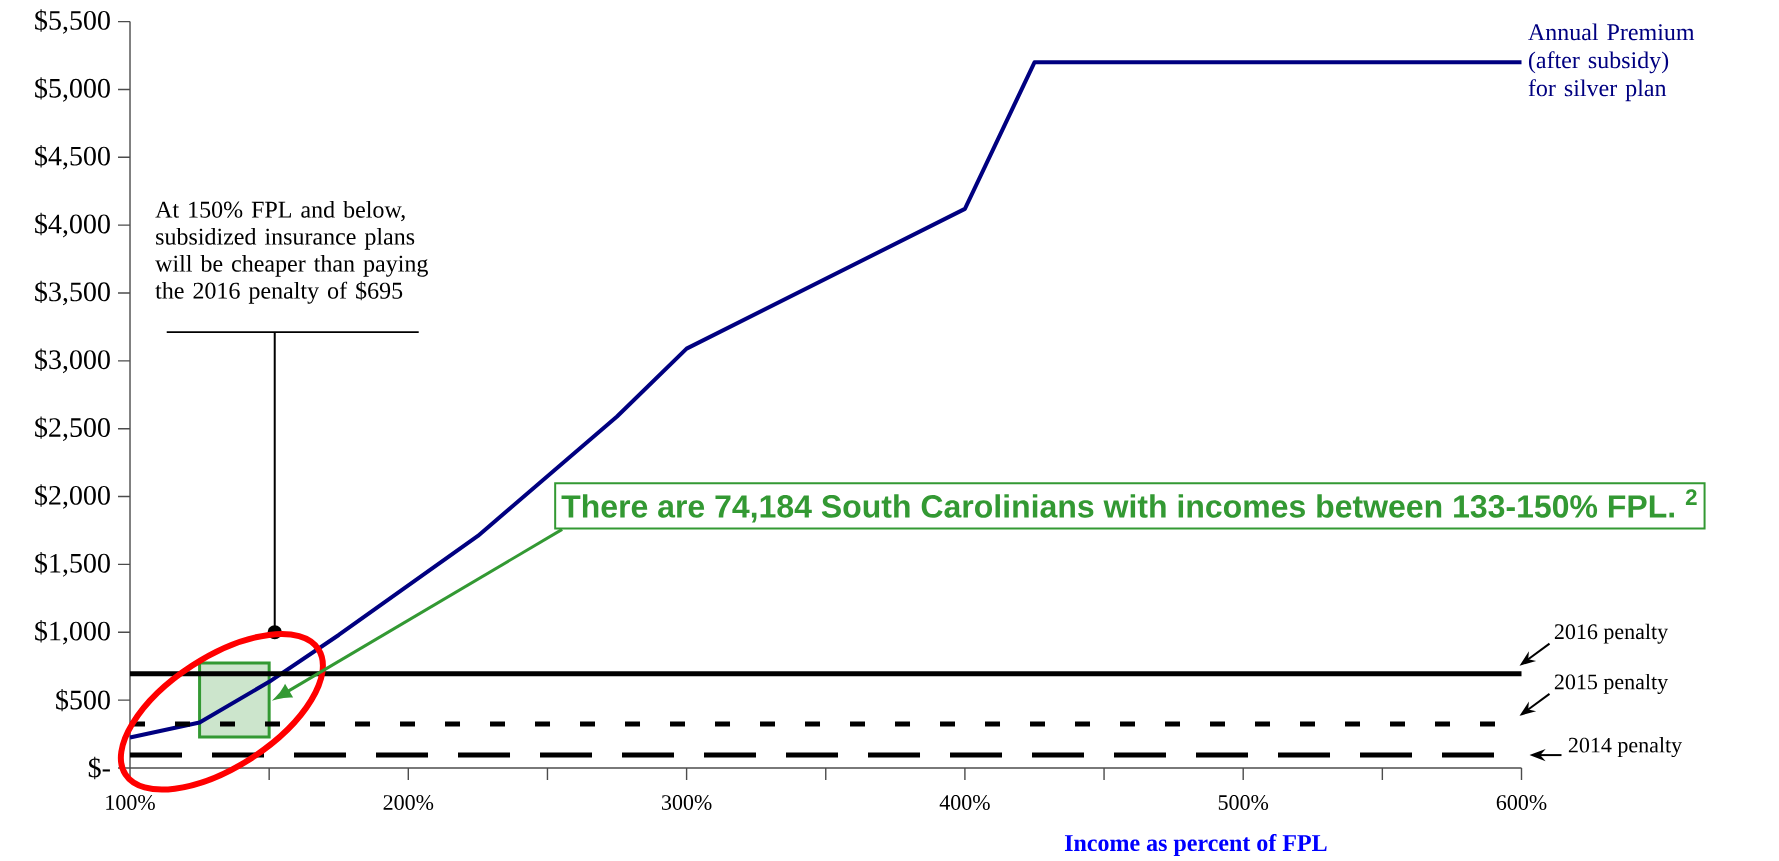 The height and width of the screenshot is (861, 1779). Describe the element at coordinates (72, 293) in the screenshot. I see `y-tick-label: $3,500` at that location.